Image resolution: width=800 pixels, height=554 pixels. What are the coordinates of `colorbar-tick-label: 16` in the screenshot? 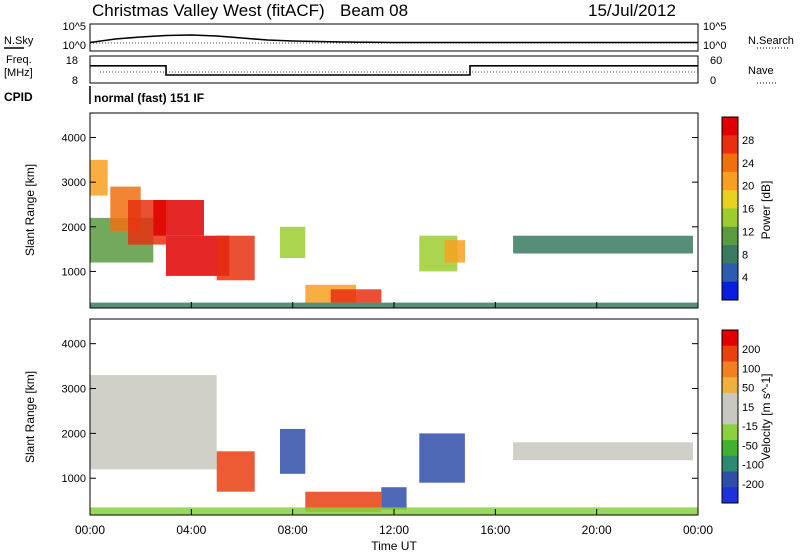 It's located at (748, 210).